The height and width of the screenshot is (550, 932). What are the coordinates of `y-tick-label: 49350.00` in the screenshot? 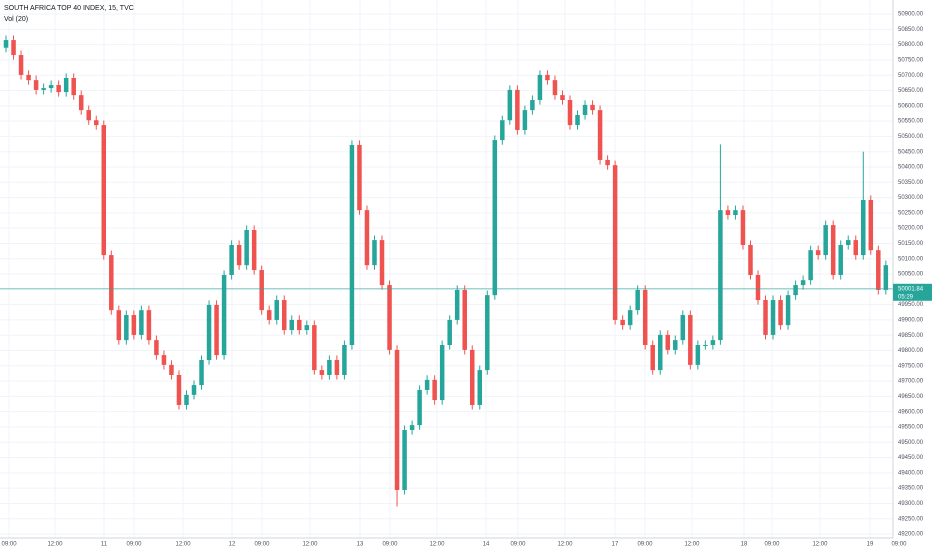 It's located at (911, 489).